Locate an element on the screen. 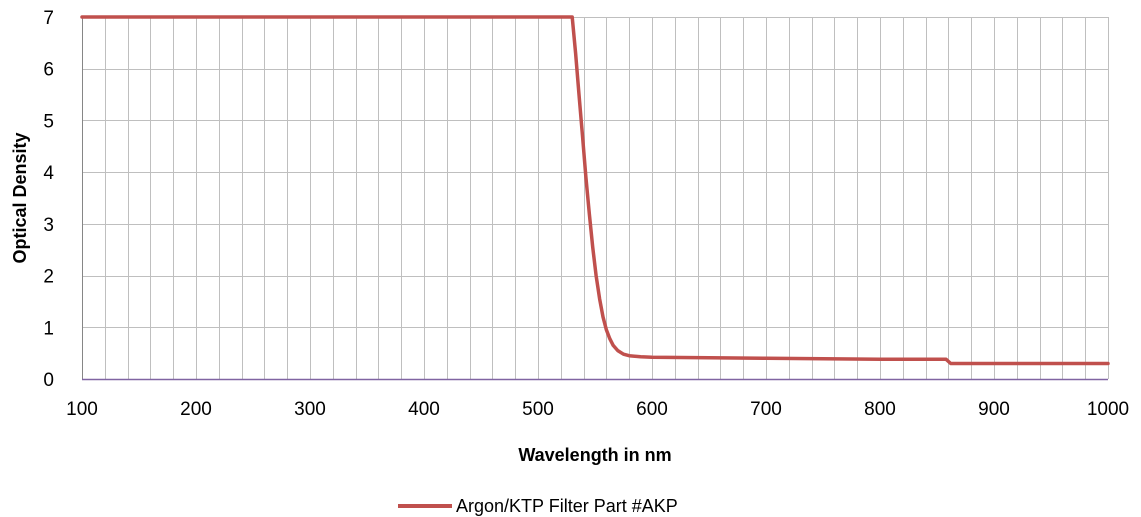  x-tick-label: 100 is located at coordinates (82, 409).